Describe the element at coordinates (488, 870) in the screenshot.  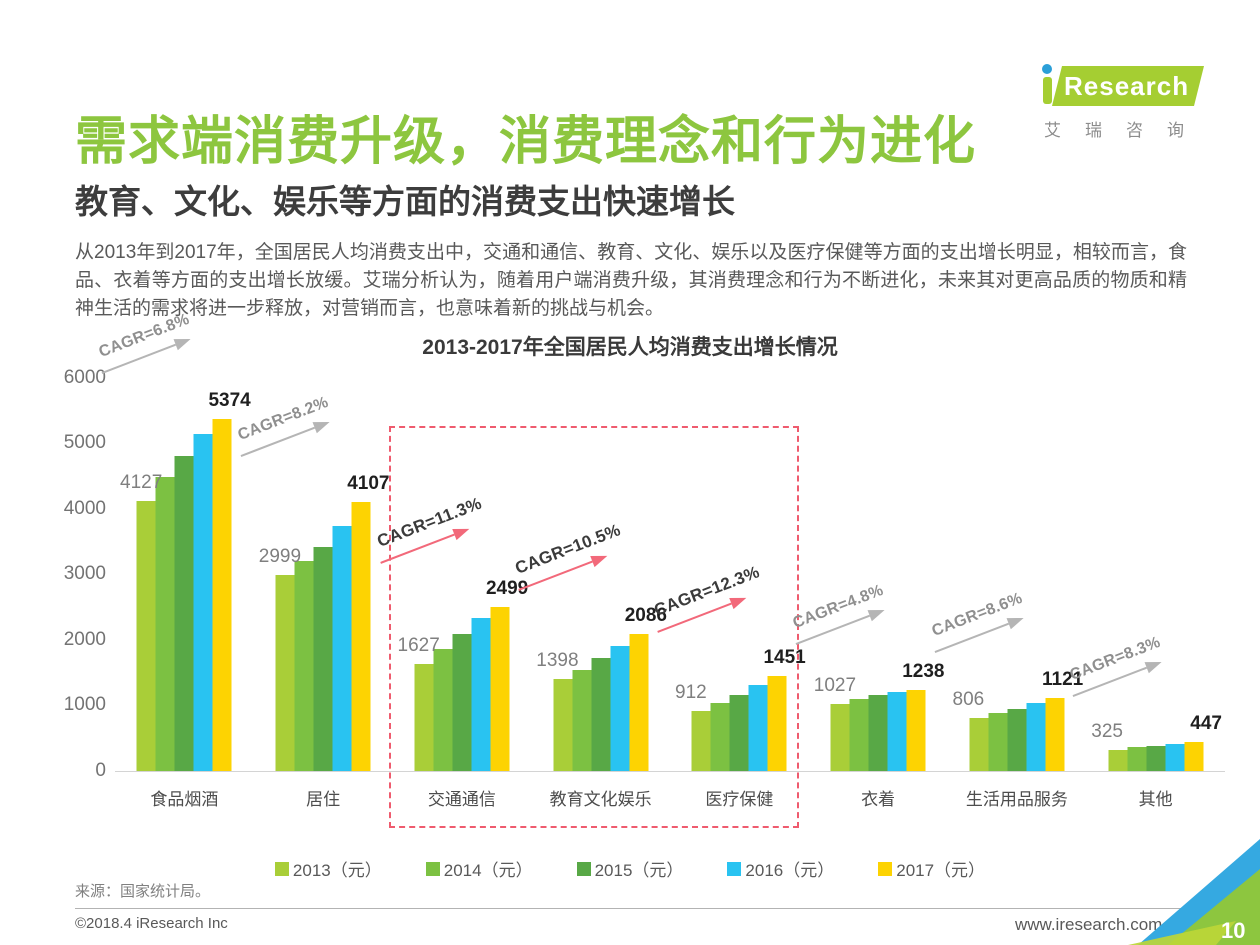
I see `legend-label: 2014（元）` at that location.